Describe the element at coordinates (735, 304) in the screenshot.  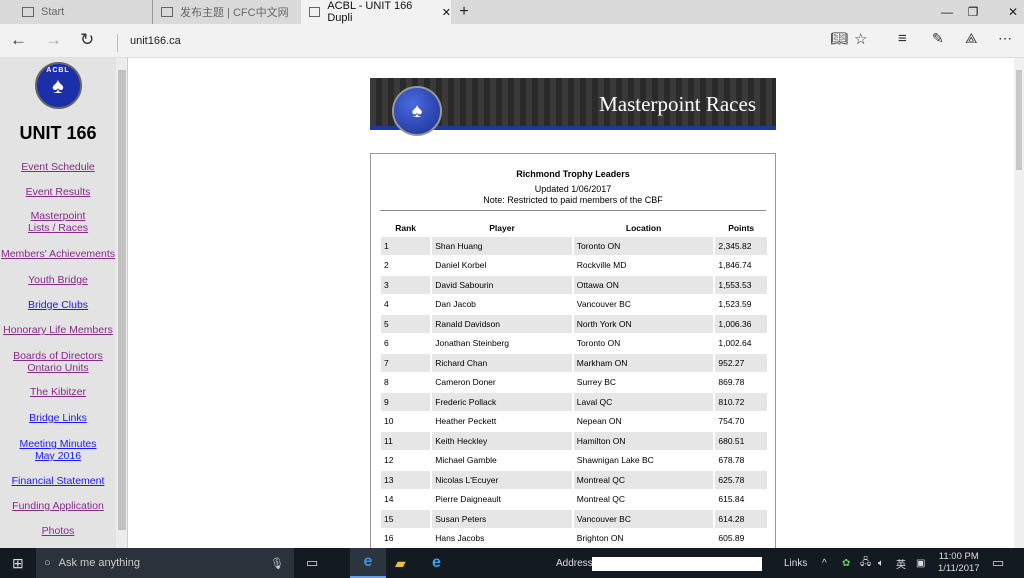
I see `cell-points: 1,523.59` at that location.